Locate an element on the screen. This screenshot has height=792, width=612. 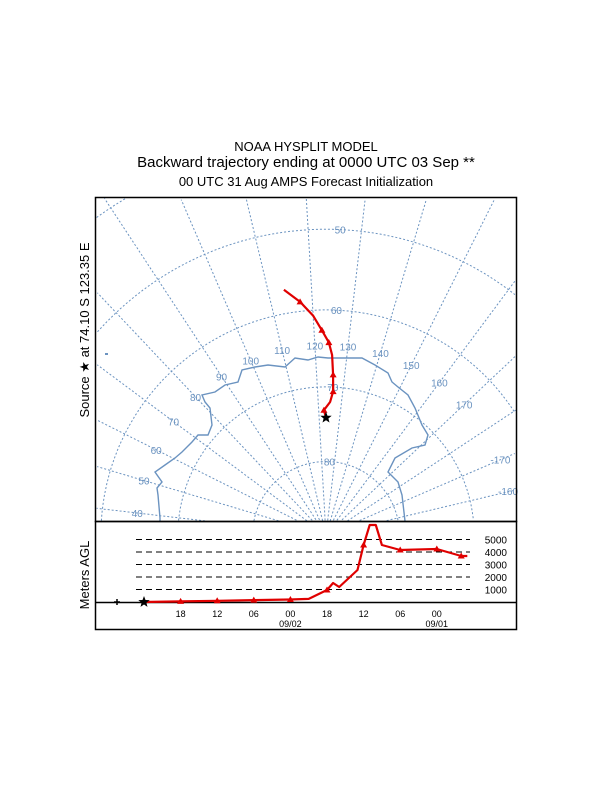
source-lat: 74.10 S is located at coordinates (84, 320).